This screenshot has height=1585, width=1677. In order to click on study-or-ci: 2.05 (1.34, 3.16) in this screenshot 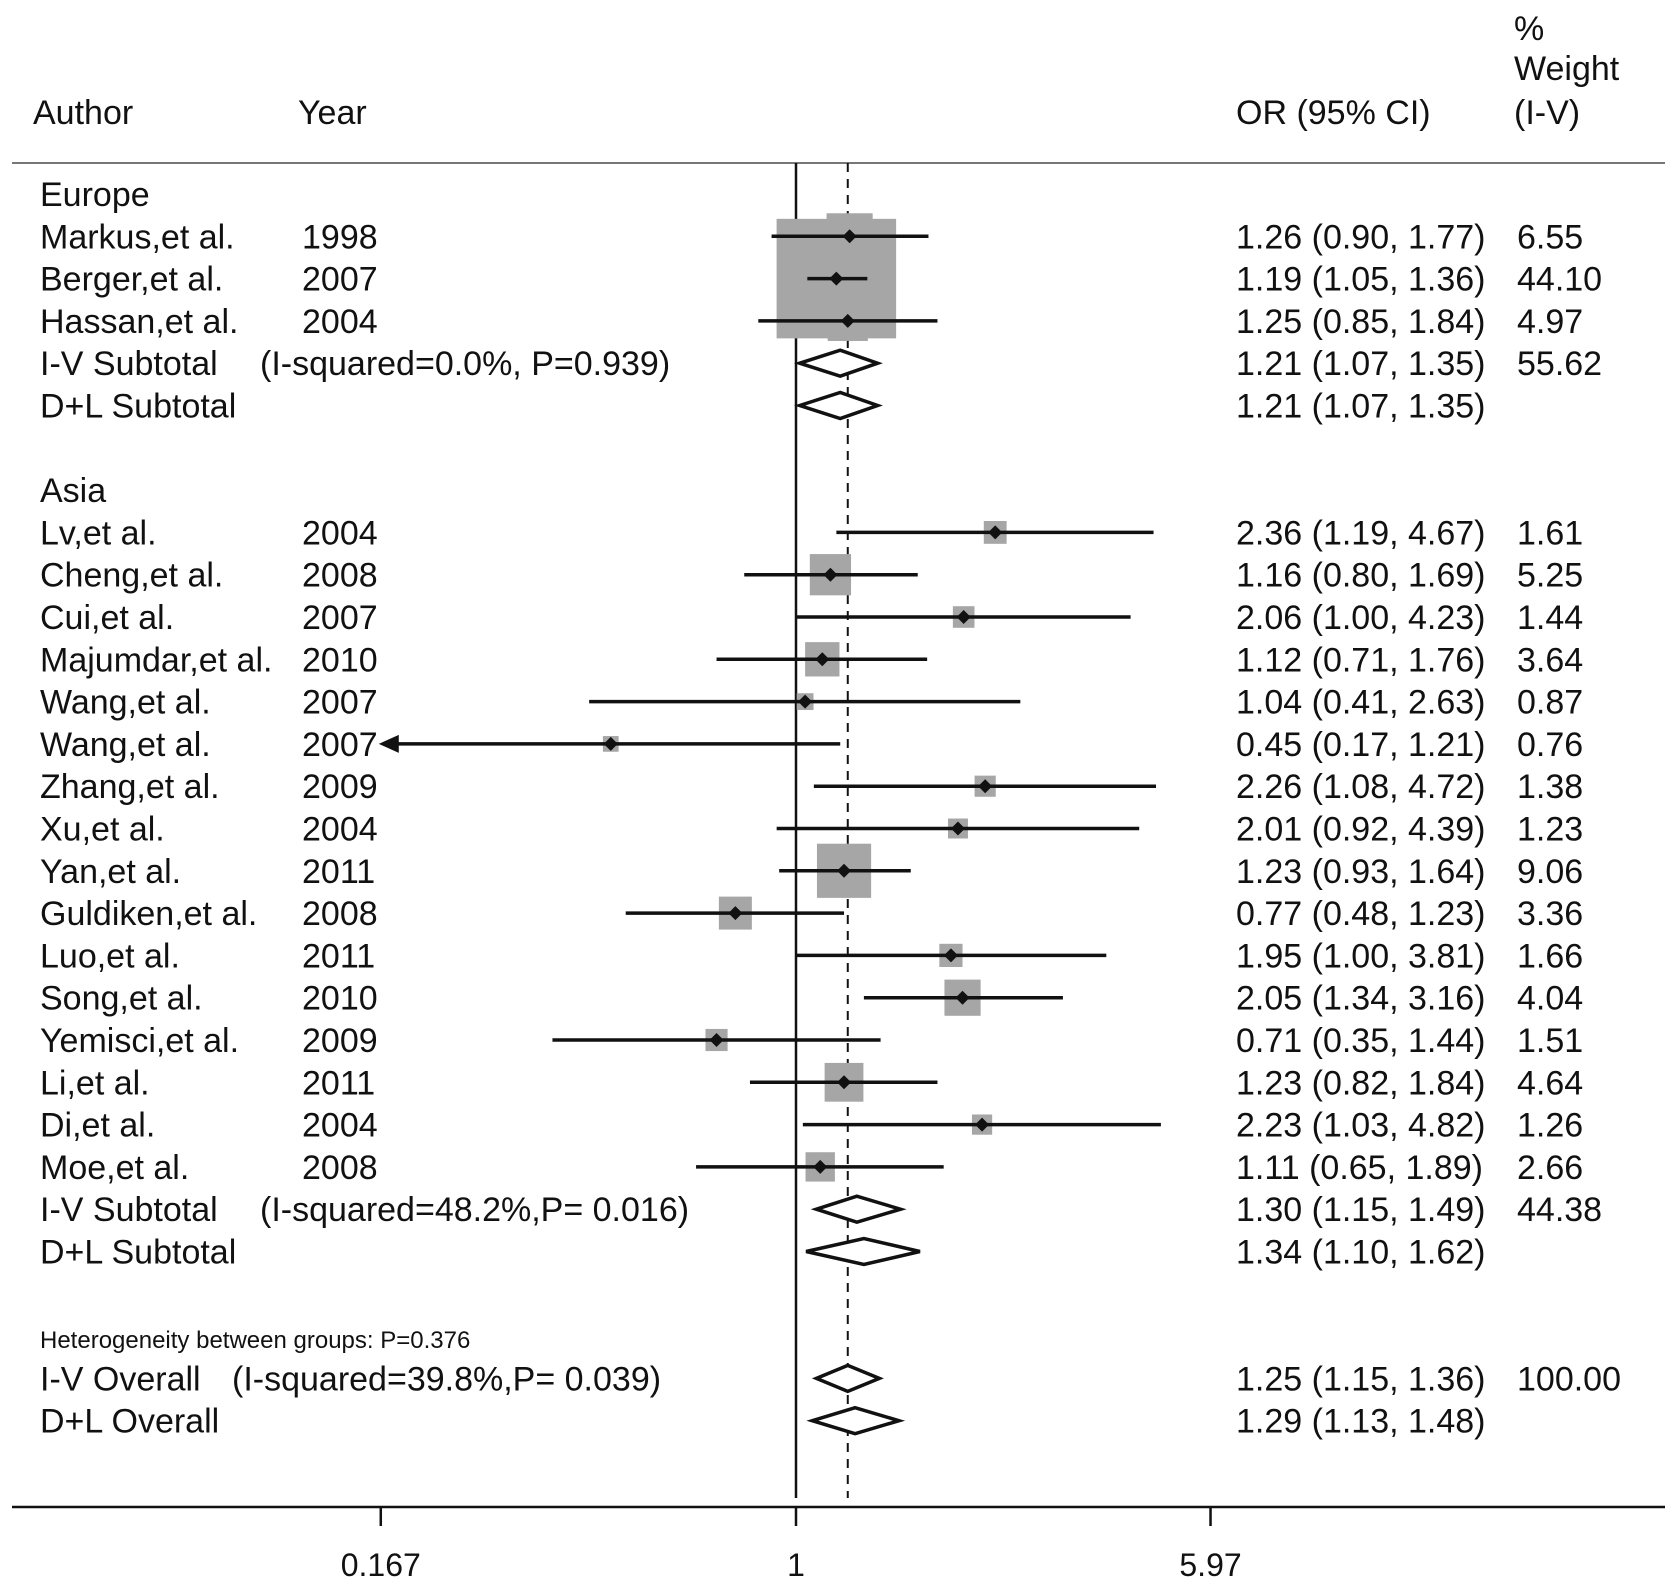, I will do `click(1361, 999)`.